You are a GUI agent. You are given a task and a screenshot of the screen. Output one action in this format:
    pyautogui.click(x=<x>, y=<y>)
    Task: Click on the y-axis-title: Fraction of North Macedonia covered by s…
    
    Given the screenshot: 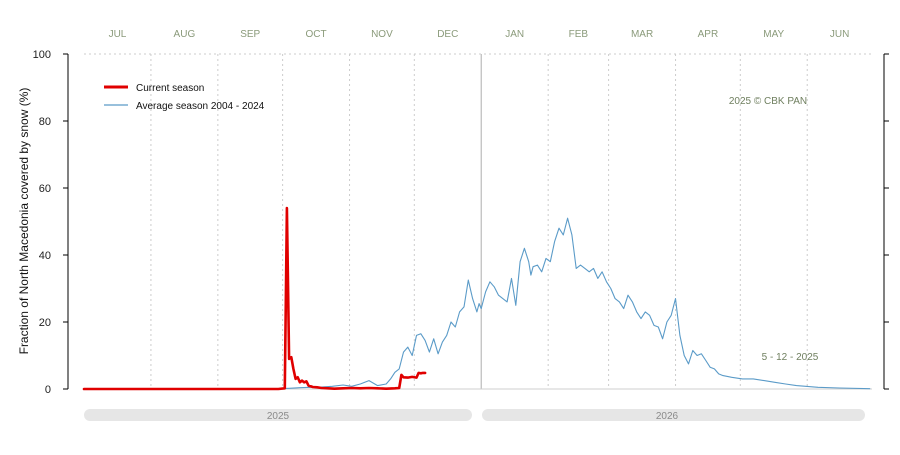 What is the action you would take?
    pyautogui.click(x=24, y=221)
    